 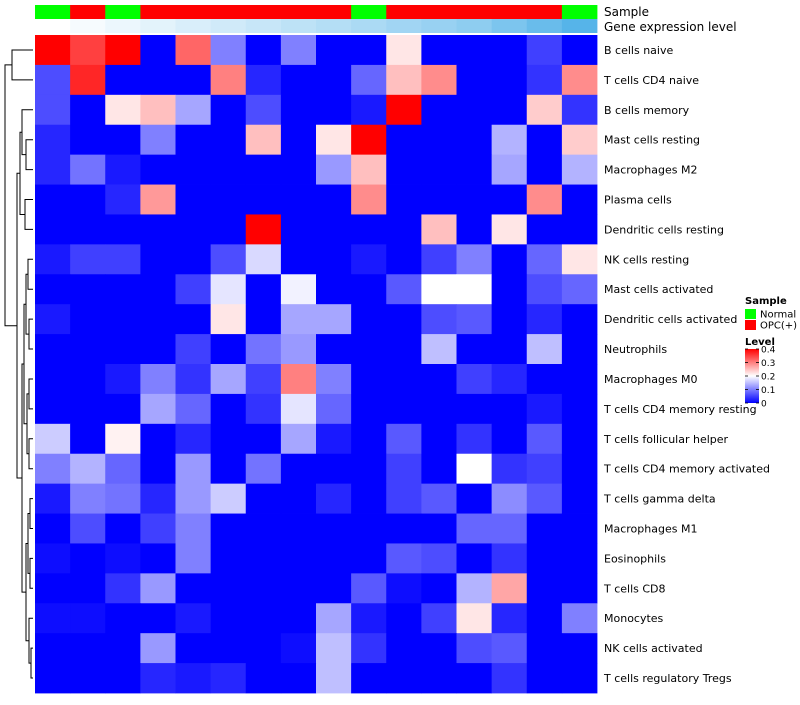 What do you see at coordinates (778, 315) in the screenshot?
I see `sample-legend-label: Normal` at bounding box center [778, 315].